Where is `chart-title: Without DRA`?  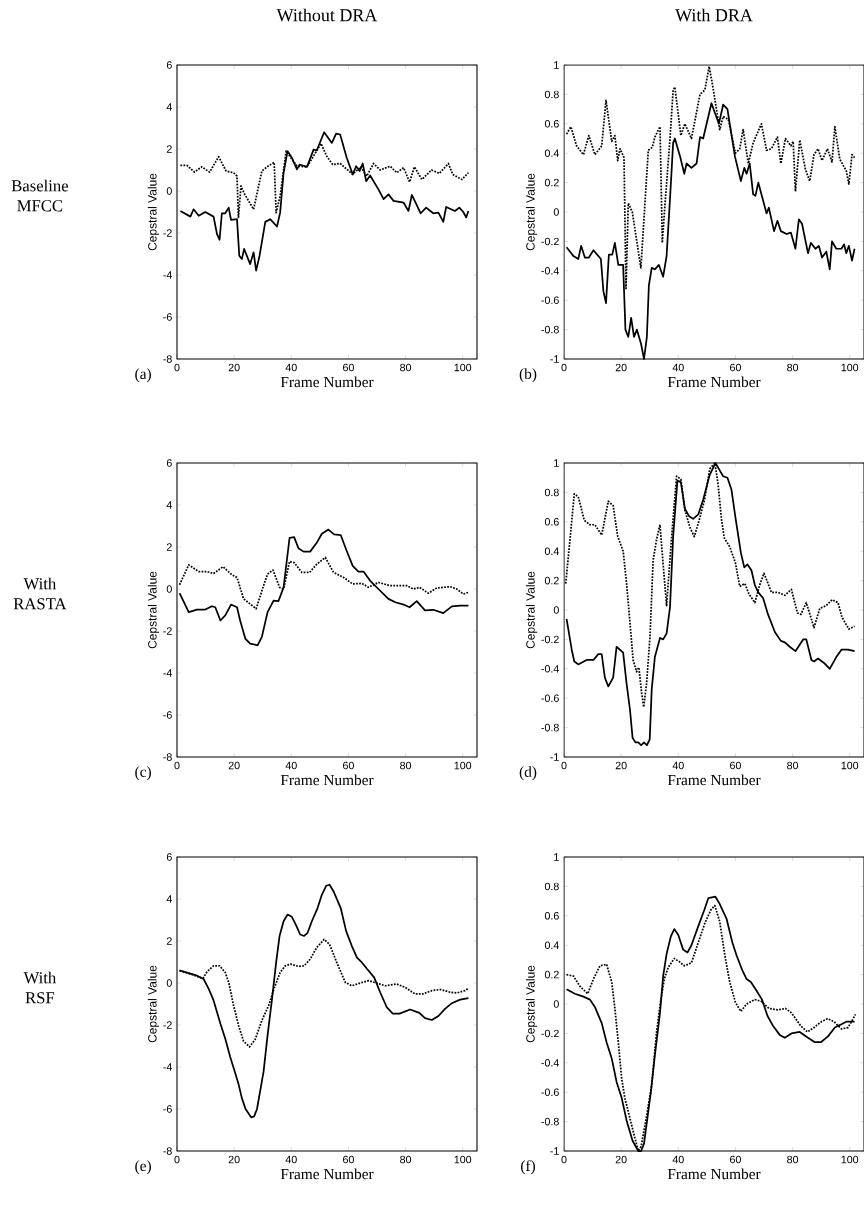
chart-title: Without DRA is located at coordinates (327, 15).